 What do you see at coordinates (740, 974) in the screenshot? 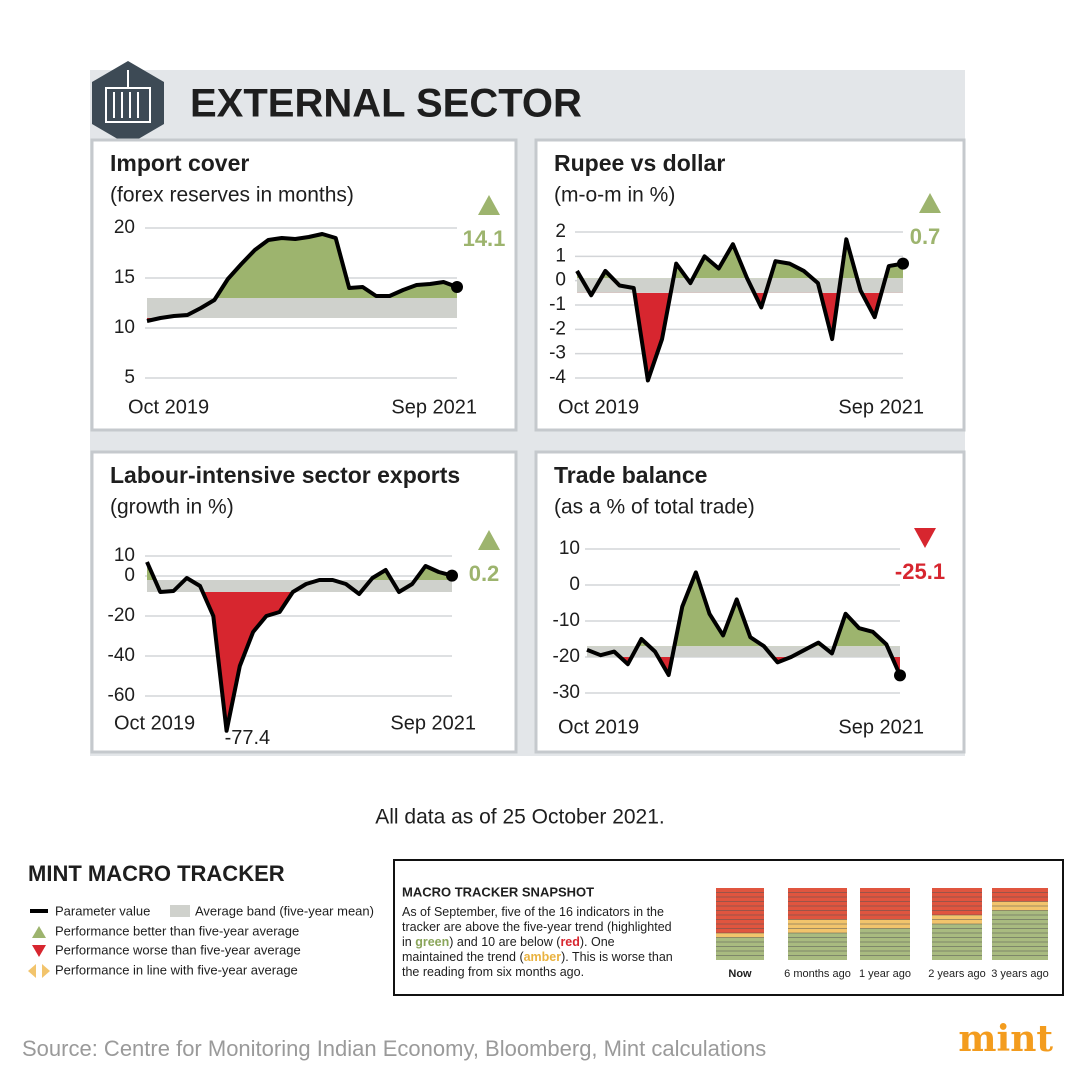
I see `column-label: Now` at bounding box center [740, 974].